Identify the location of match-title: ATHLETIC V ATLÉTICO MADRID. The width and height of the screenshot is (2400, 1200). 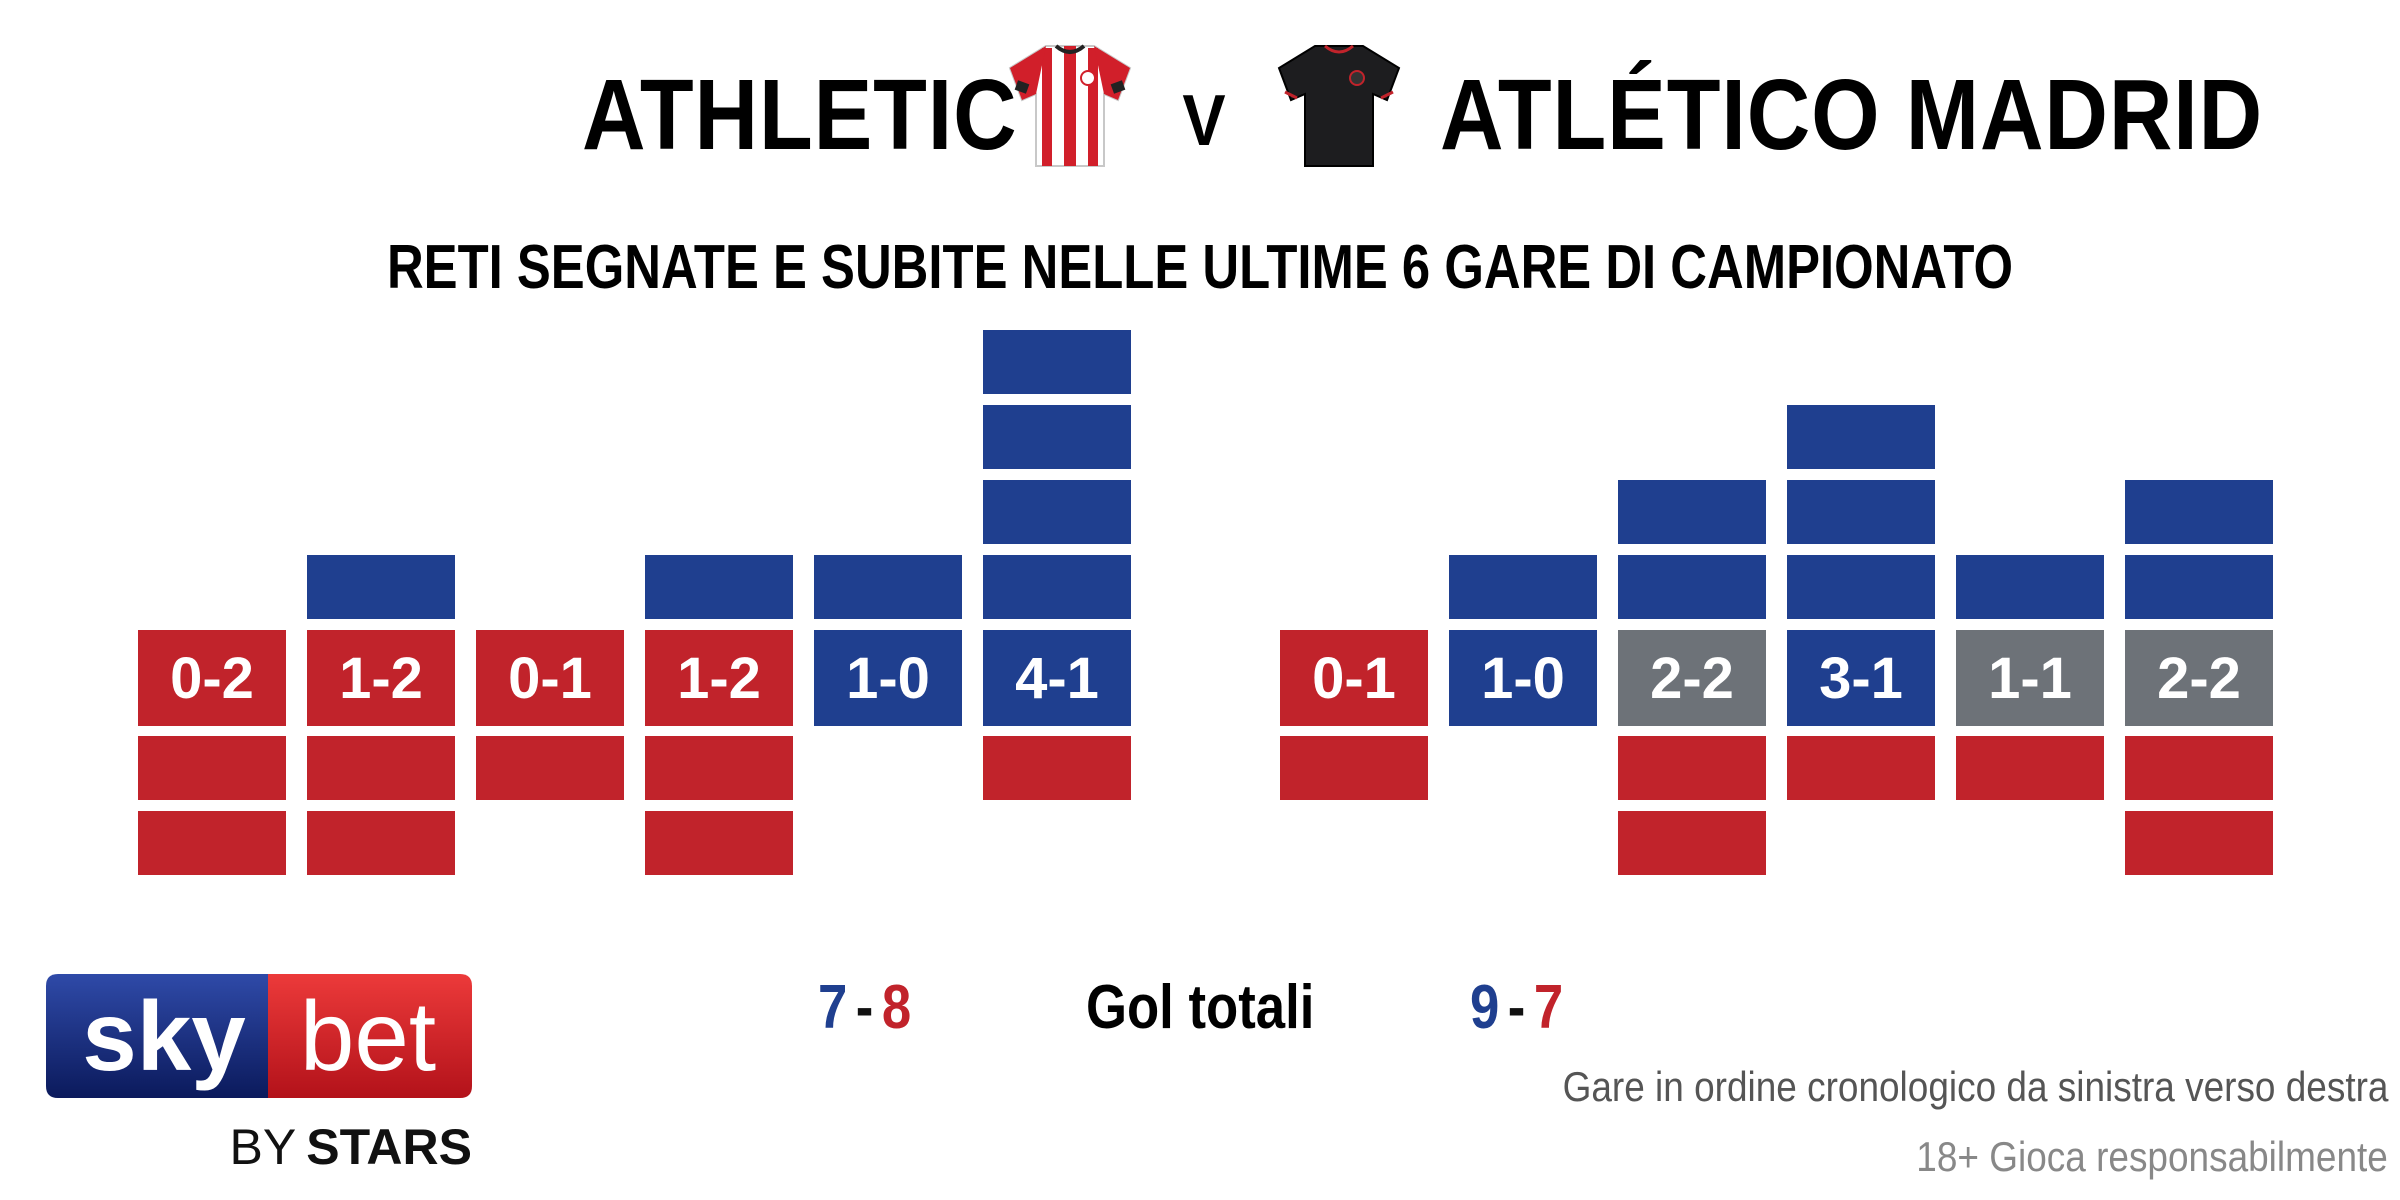
(1200, 115).